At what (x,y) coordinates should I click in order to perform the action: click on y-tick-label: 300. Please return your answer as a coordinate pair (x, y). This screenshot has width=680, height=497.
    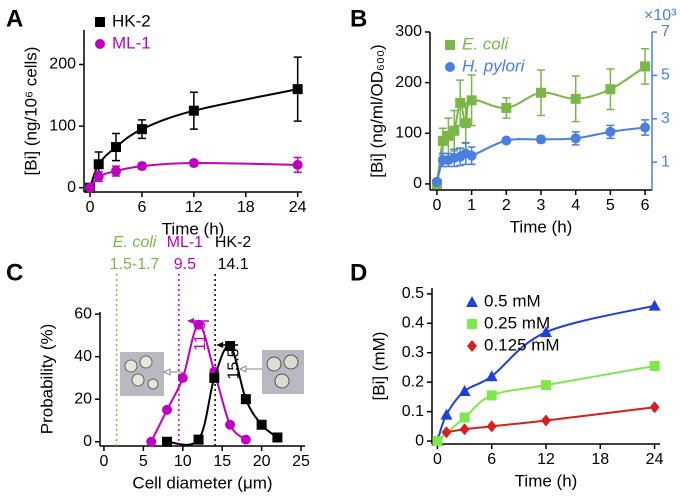
    Looking at the image, I should click on (408, 31).